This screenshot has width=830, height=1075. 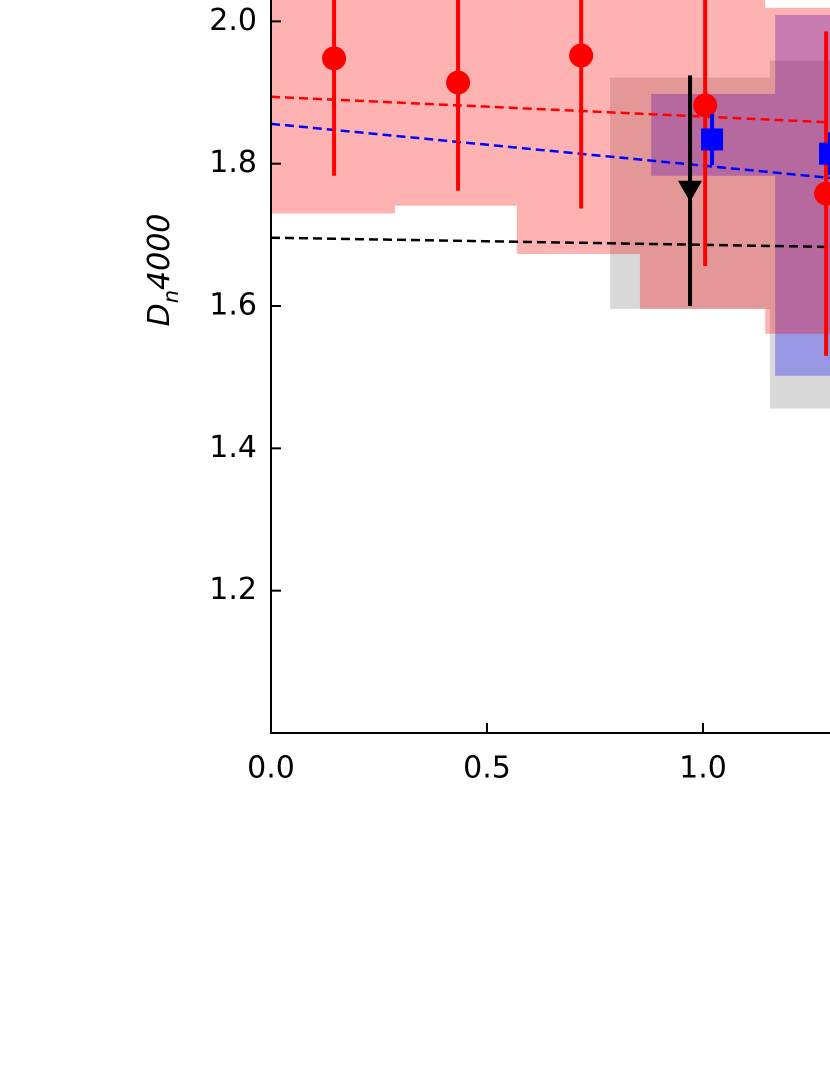 What do you see at coordinates (271, 768) in the screenshot?
I see `x-tick-label: 0.0` at bounding box center [271, 768].